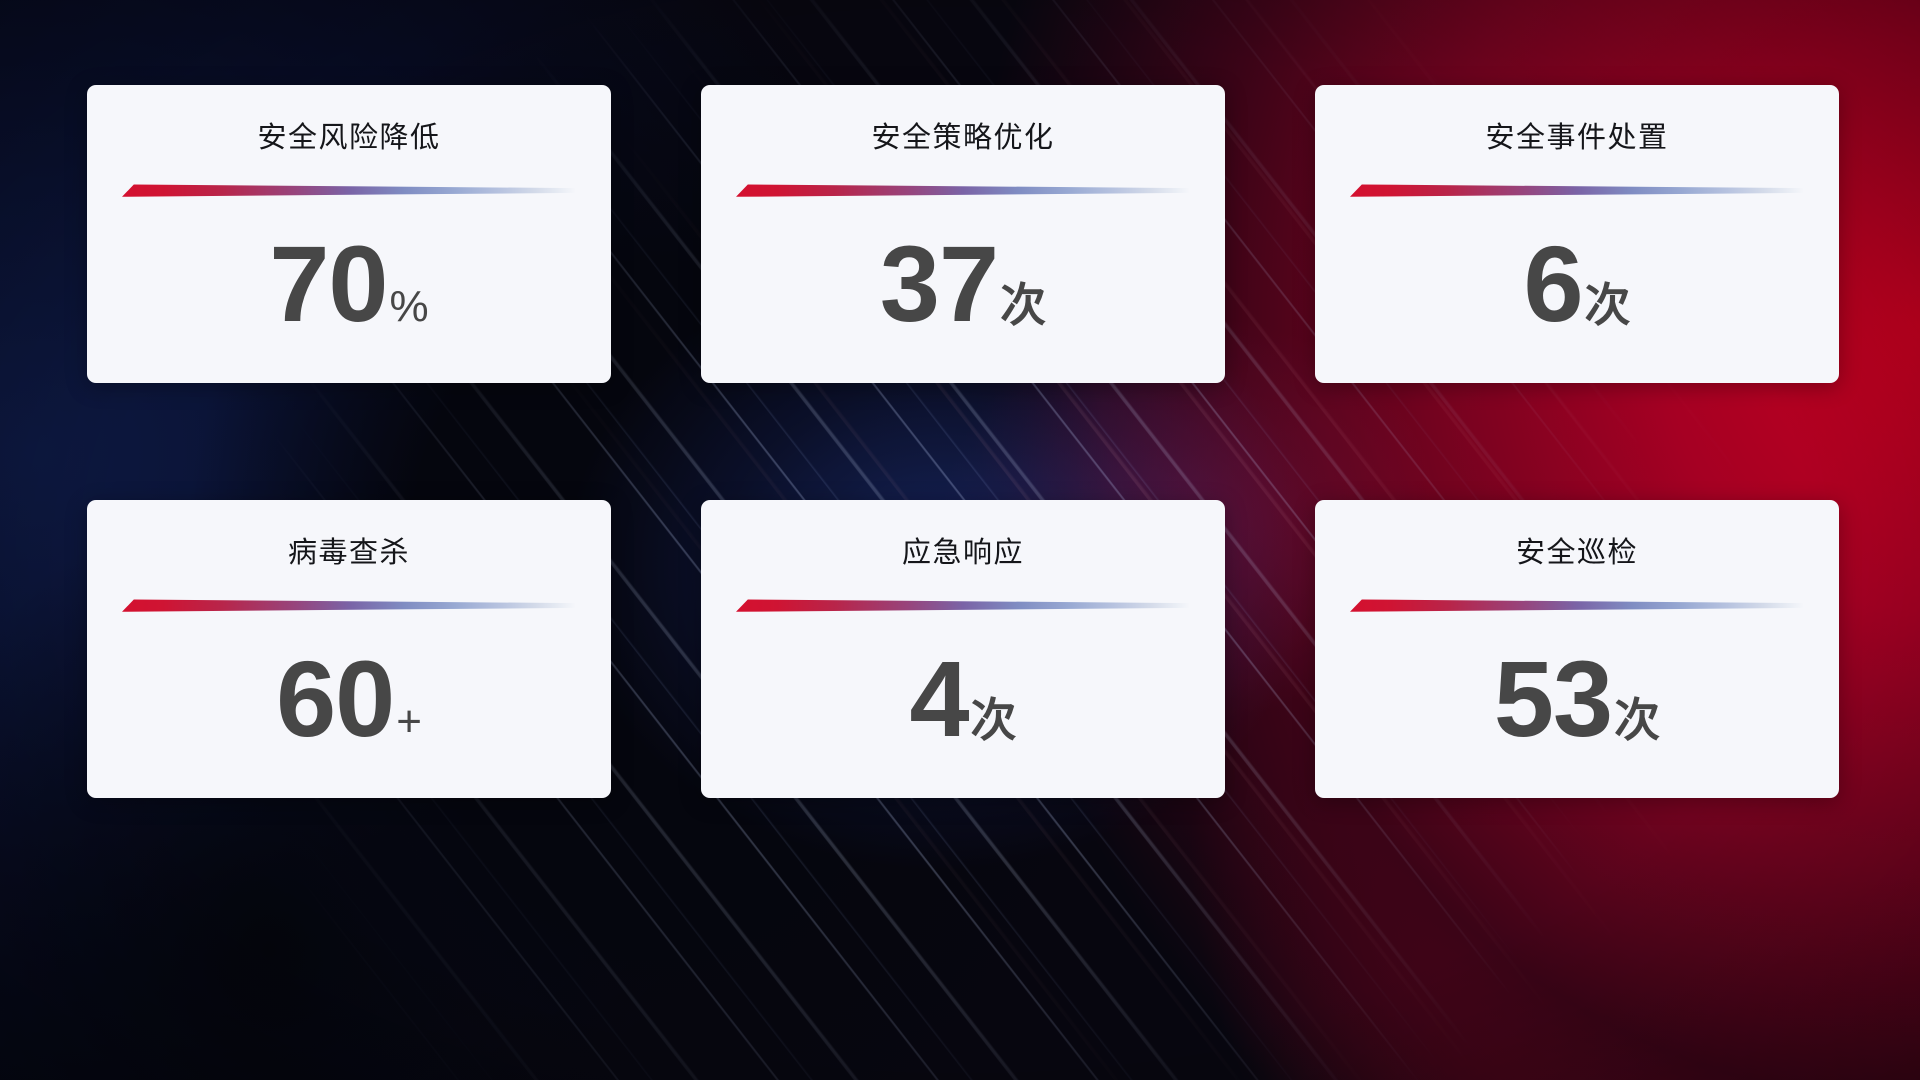  What do you see at coordinates (1576, 553) in the screenshot?
I see `metric-card-title: 安全巡检` at bounding box center [1576, 553].